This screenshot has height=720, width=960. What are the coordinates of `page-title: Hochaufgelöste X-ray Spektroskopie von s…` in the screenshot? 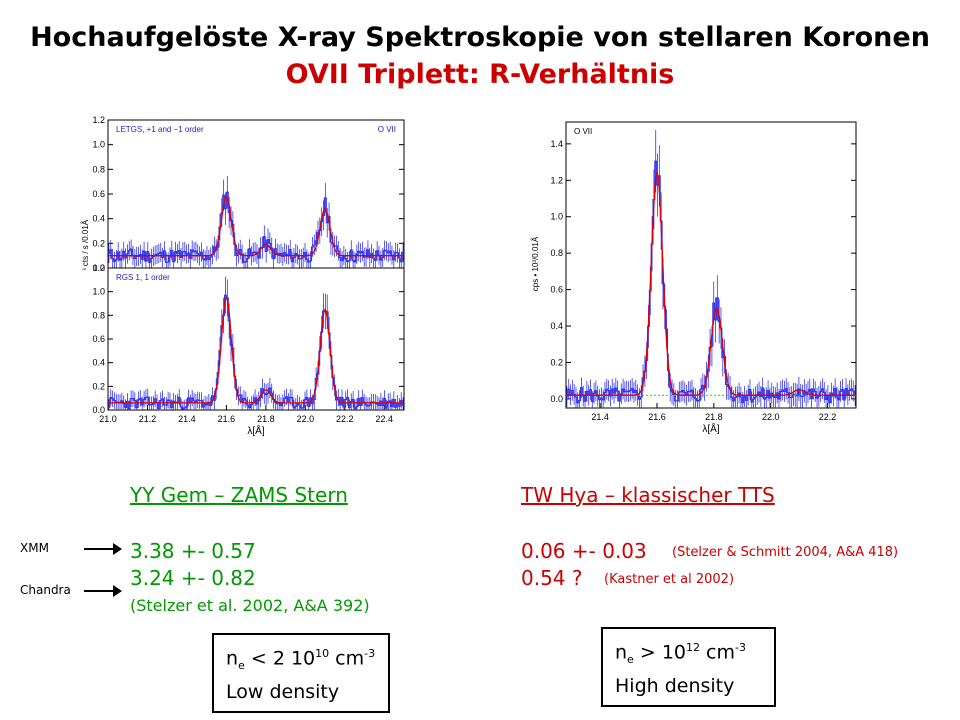 It's located at (480, 37).